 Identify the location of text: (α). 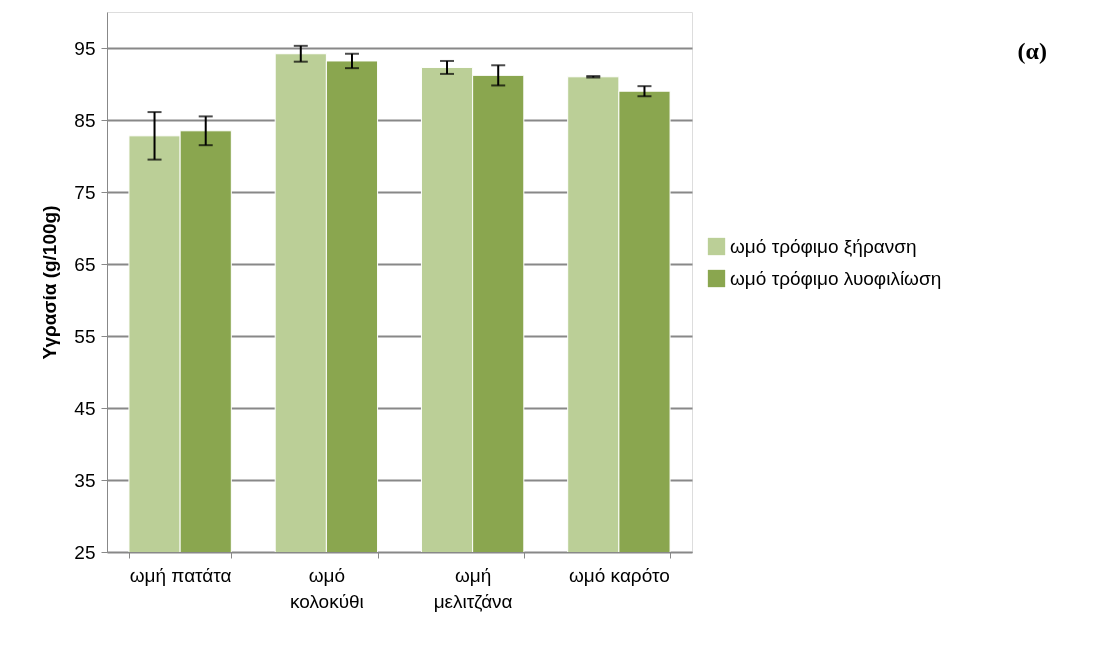
(1032, 51).